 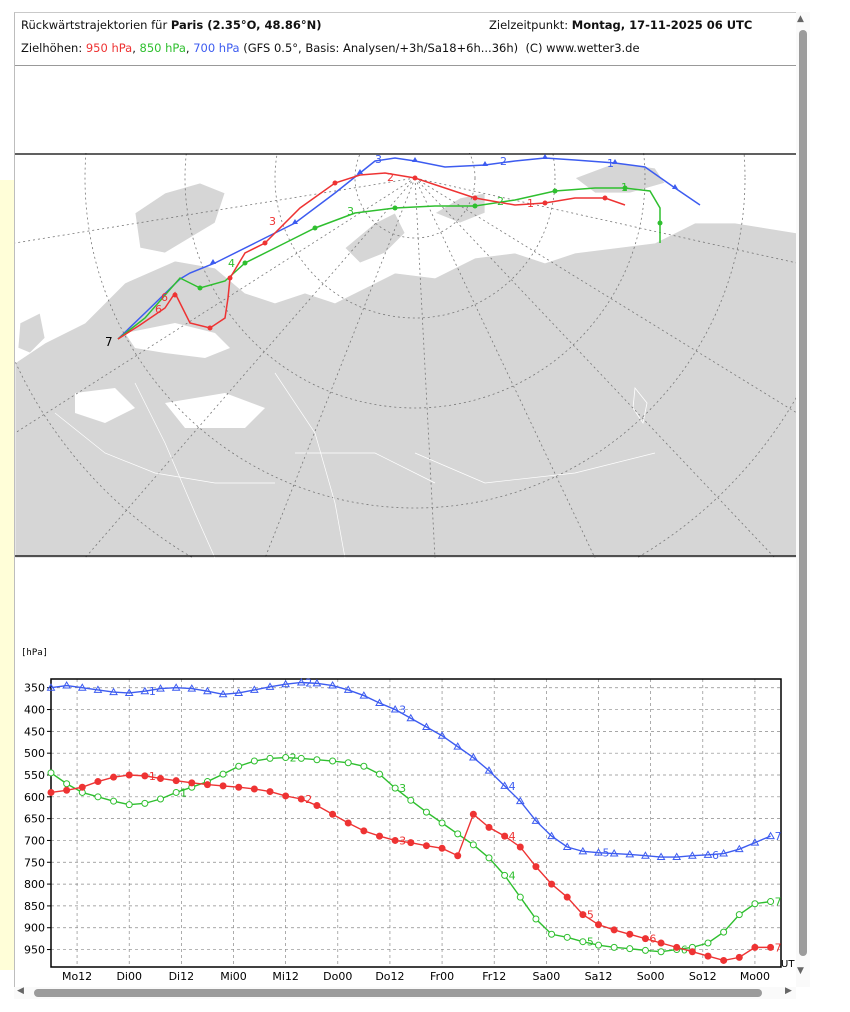 What do you see at coordinates (7, 575) in the screenshot?
I see `sidebar-highlight` at bounding box center [7, 575].